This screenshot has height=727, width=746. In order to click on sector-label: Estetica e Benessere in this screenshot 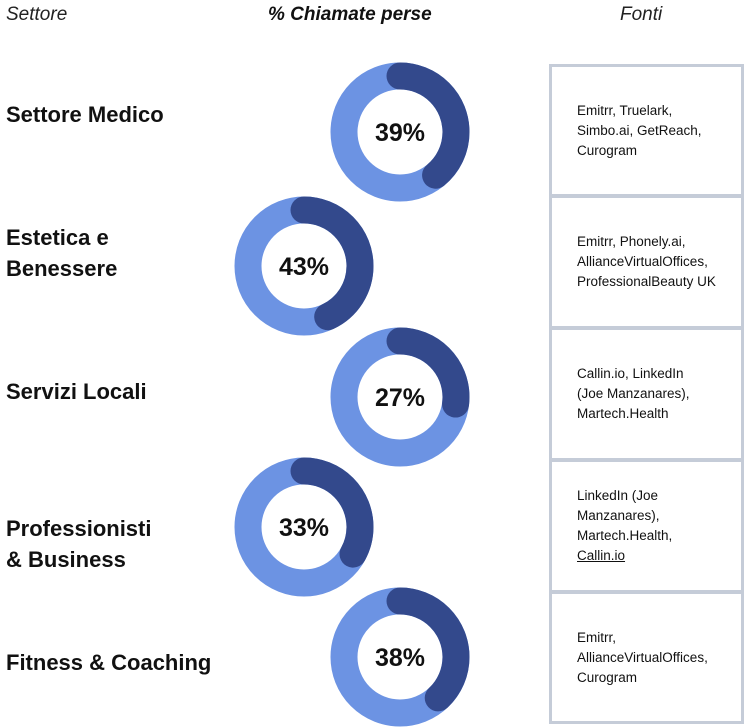, I will do `click(61, 253)`.